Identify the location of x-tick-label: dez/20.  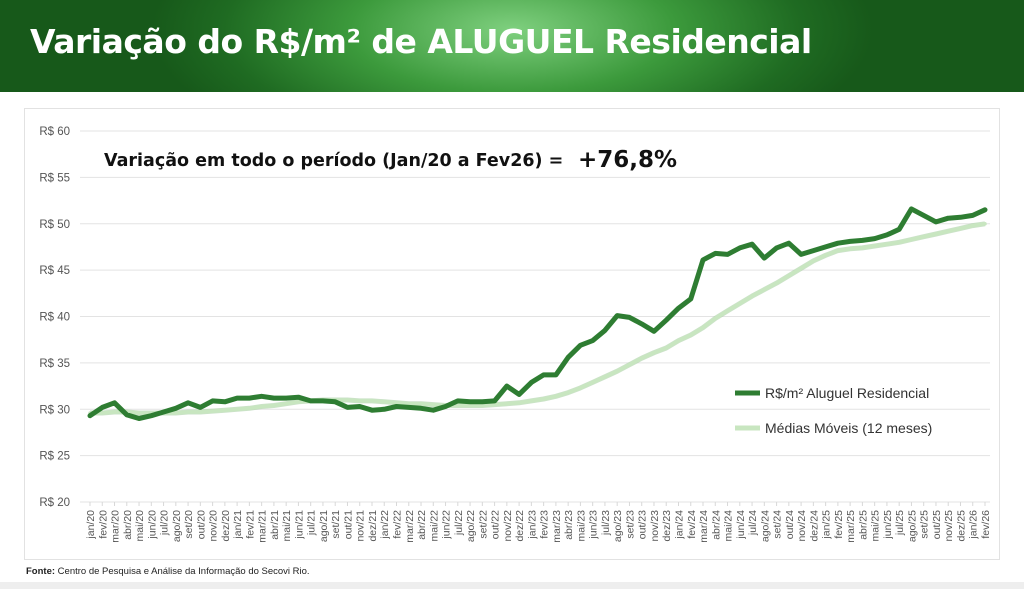
(226, 526).